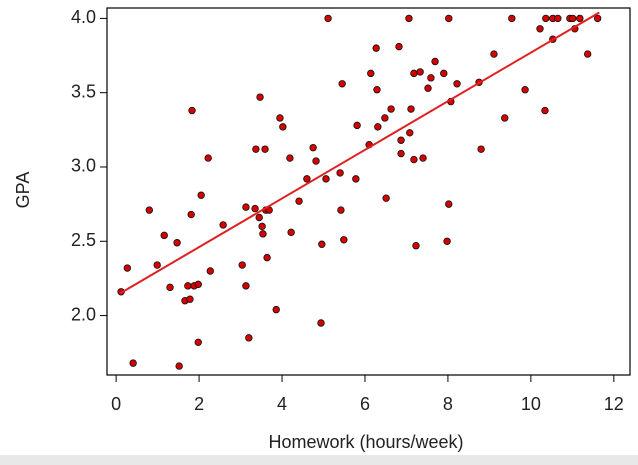 Image resolution: width=638 pixels, height=465 pixels. What do you see at coordinates (83, 314) in the screenshot?
I see `y-tick-label: 2.0` at bounding box center [83, 314].